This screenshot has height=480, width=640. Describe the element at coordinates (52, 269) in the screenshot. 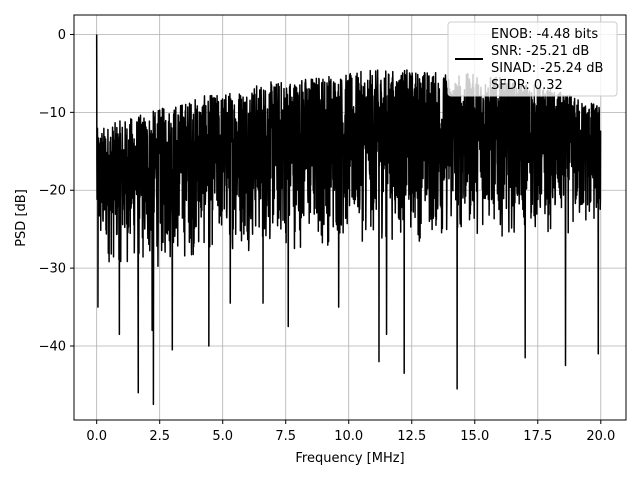

I see `y-tick-label: −30` at that location.